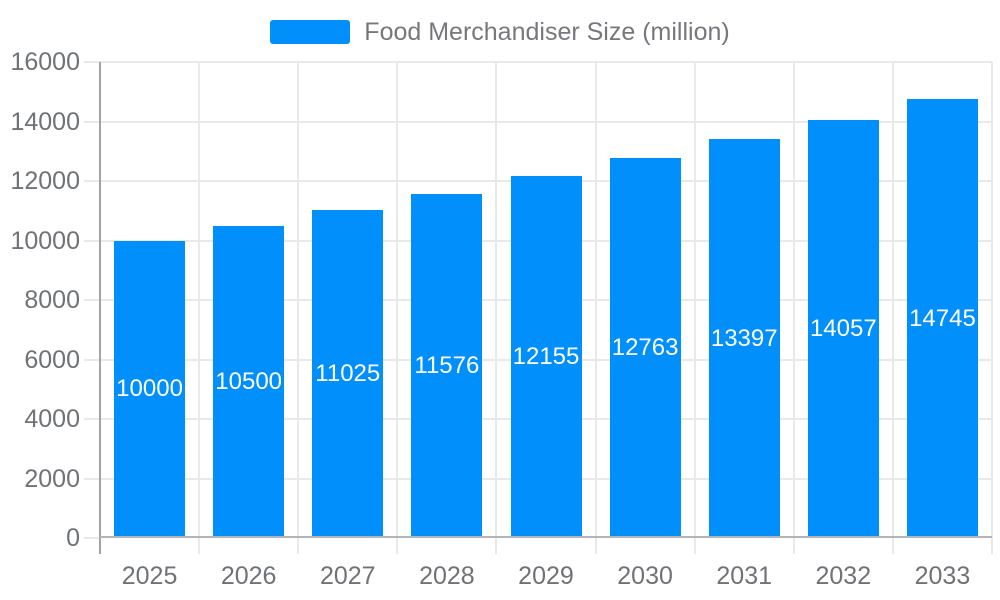 Image resolution: width=1000 pixels, height=600 pixels. What do you see at coordinates (843, 576) in the screenshot?
I see `x-tick-label: 2032` at bounding box center [843, 576].